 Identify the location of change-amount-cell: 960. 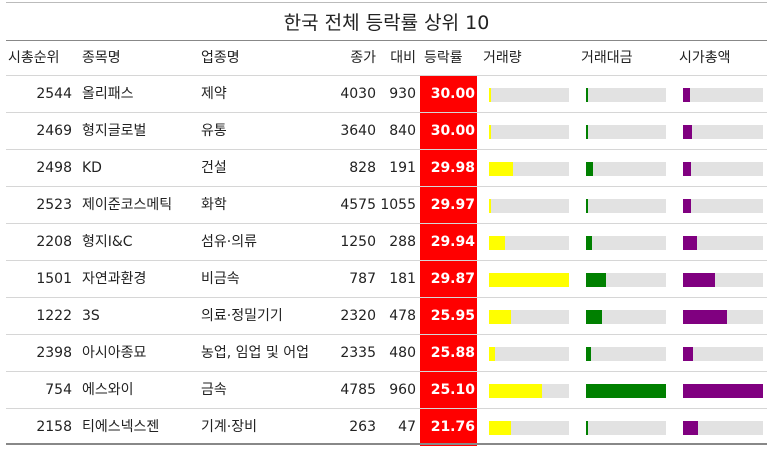
(402, 390).